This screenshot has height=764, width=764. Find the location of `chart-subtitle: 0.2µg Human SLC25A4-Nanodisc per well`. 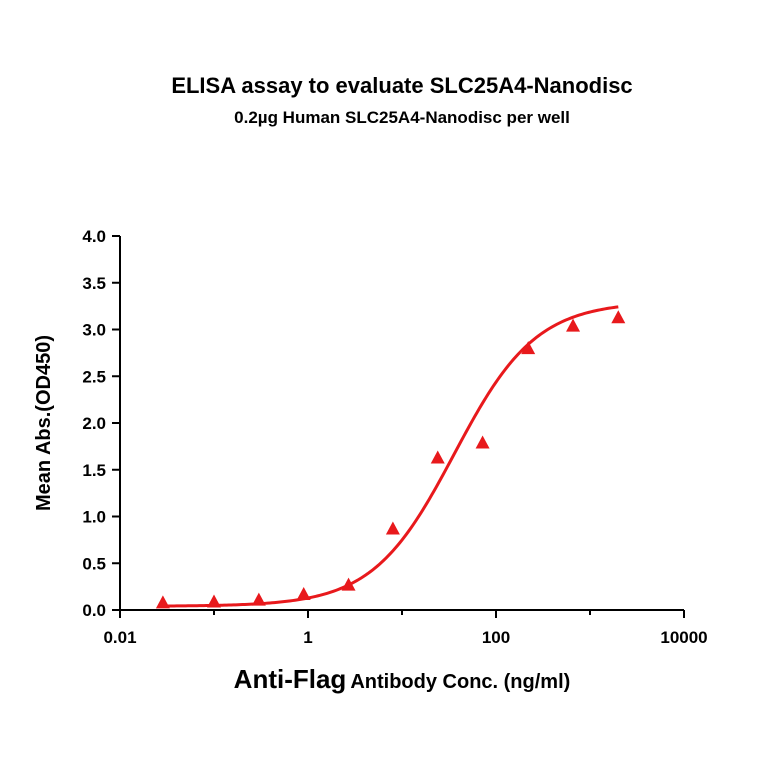

chart-subtitle: 0.2µg Human SLC25A4-Nanodisc per well is located at coordinates (402, 117).